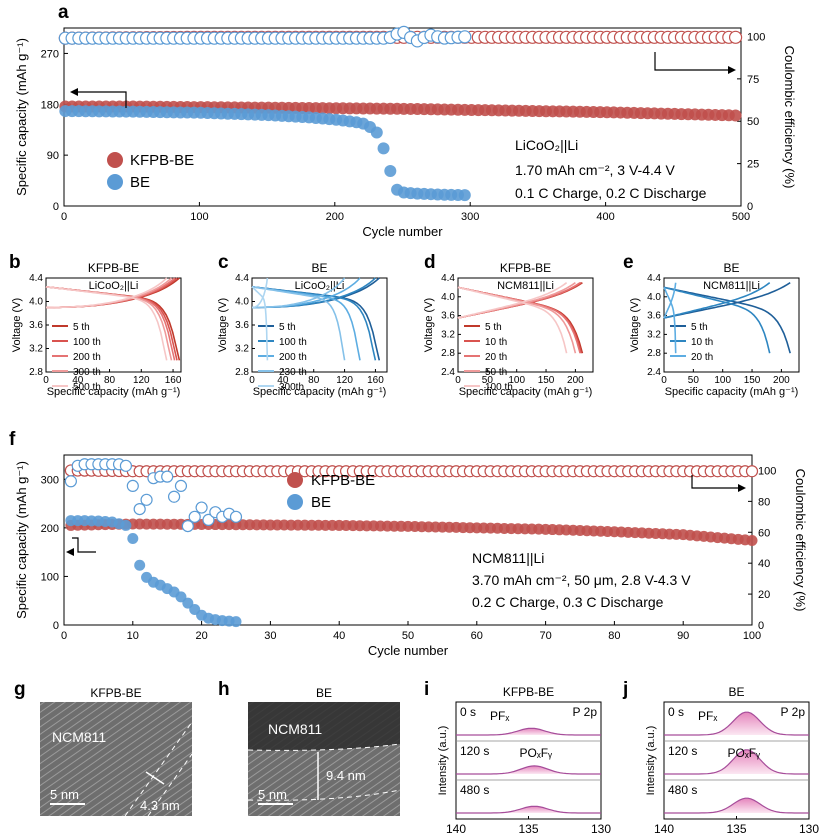  I want to click on y-tick-label: 4.0, so click(654, 297).